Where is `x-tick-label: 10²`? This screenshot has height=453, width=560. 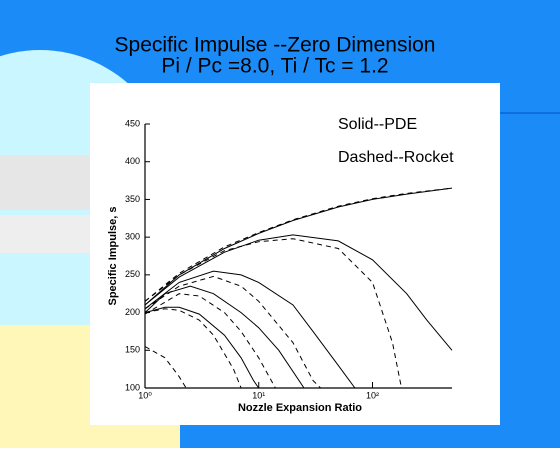 x-tick-label: 10² is located at coordinates (372, 395).